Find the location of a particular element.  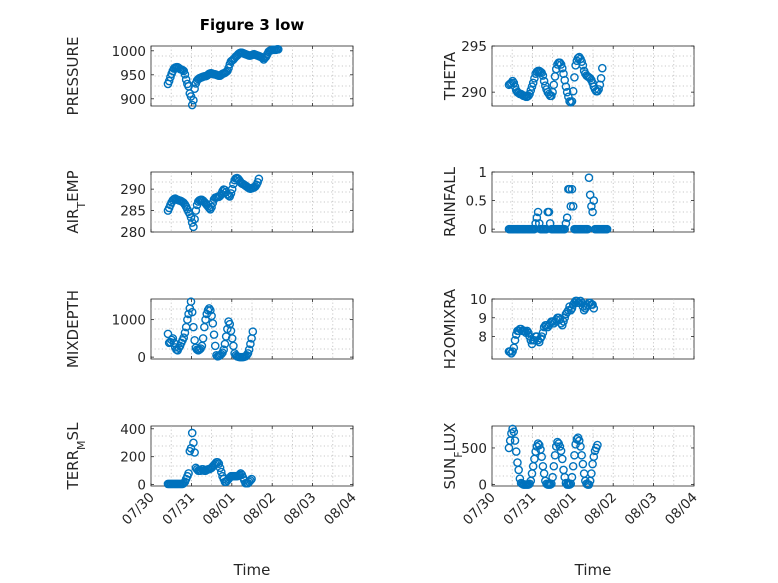

y-axis-label: TERRMSL is located at coordinates (76, 456).